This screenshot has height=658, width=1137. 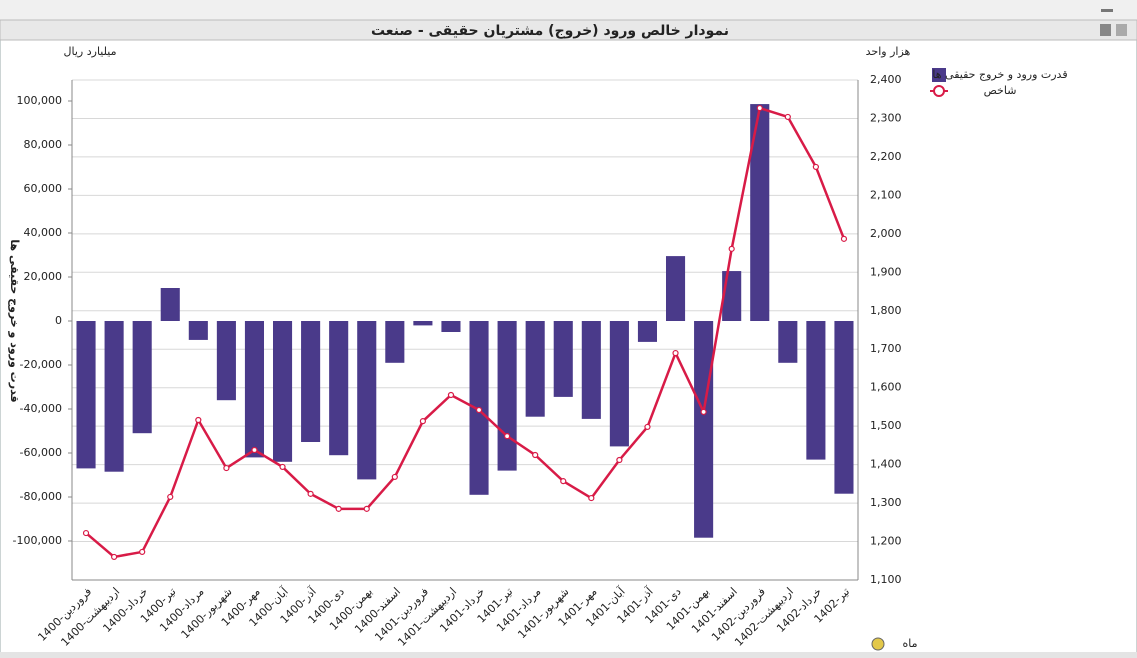 I want to click on y-tick-label: -40,000, so click(x=41, y=408).